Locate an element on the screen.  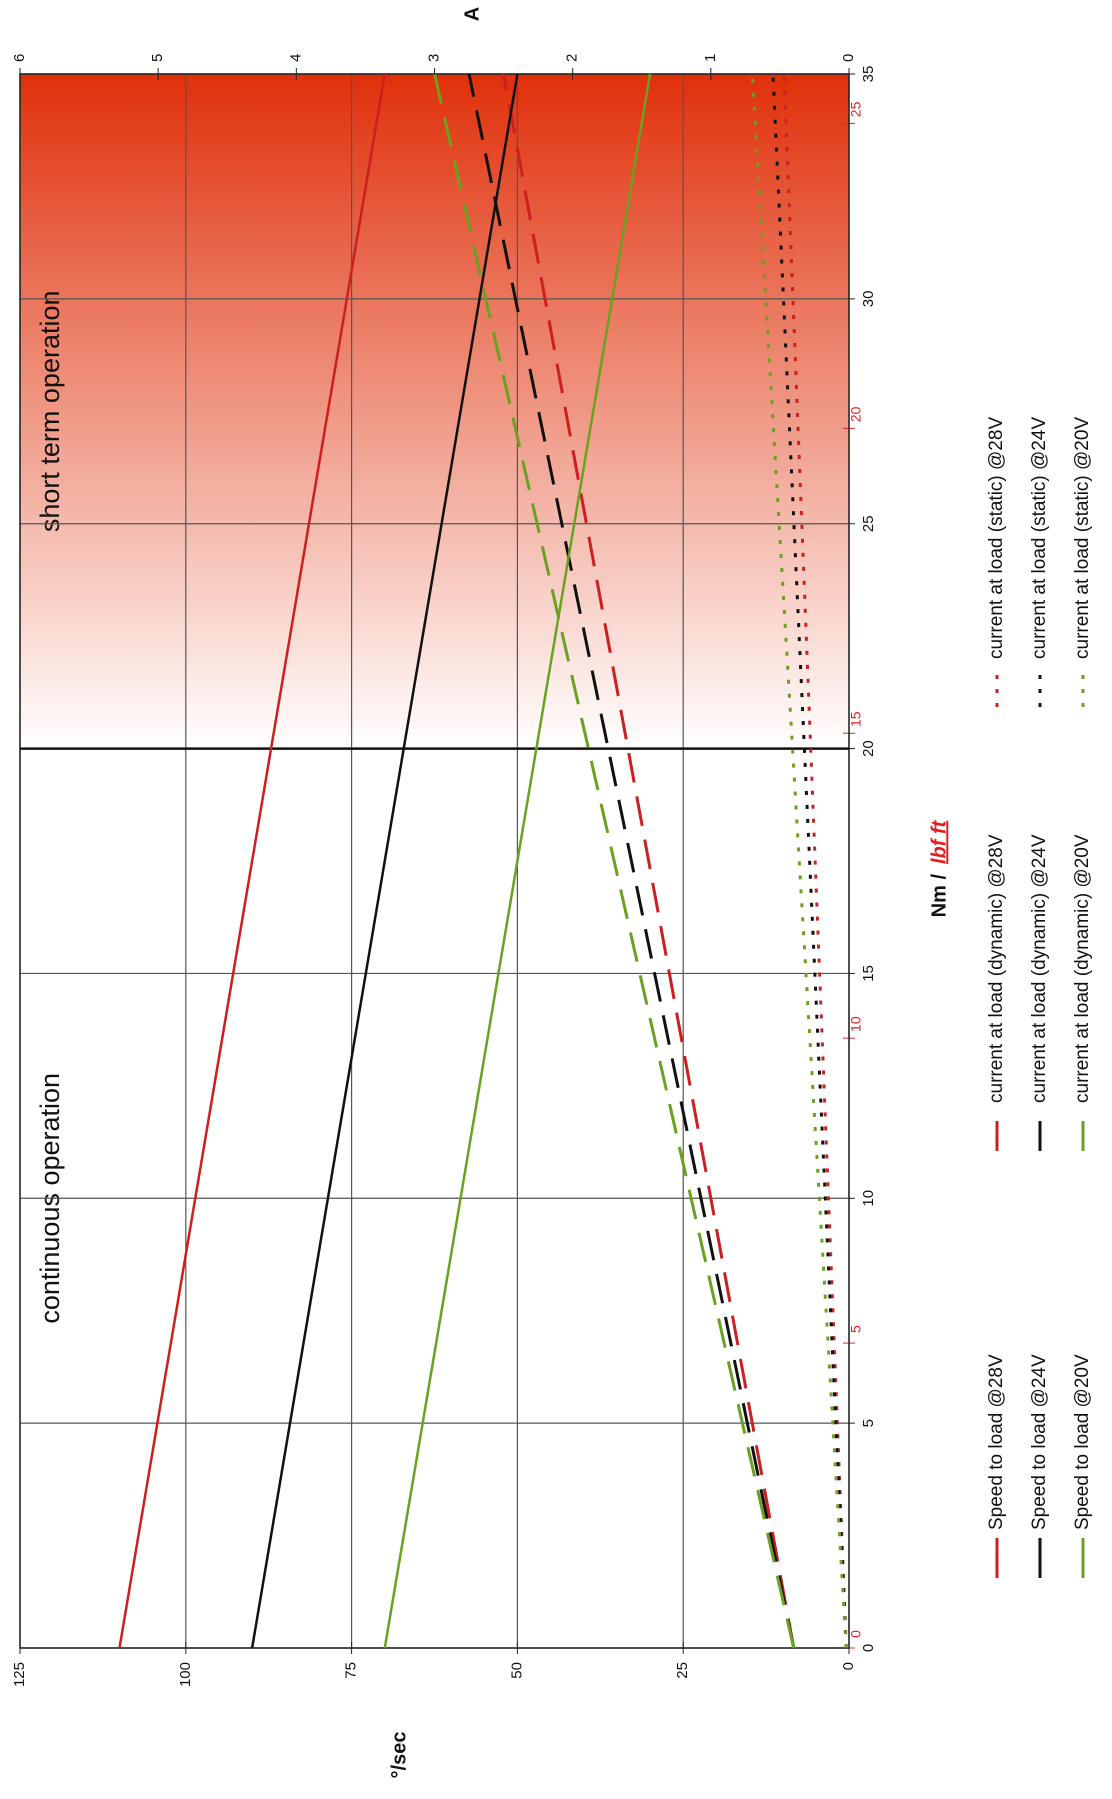
x-tick-label: 0 is located at coordinates (868, 1648).